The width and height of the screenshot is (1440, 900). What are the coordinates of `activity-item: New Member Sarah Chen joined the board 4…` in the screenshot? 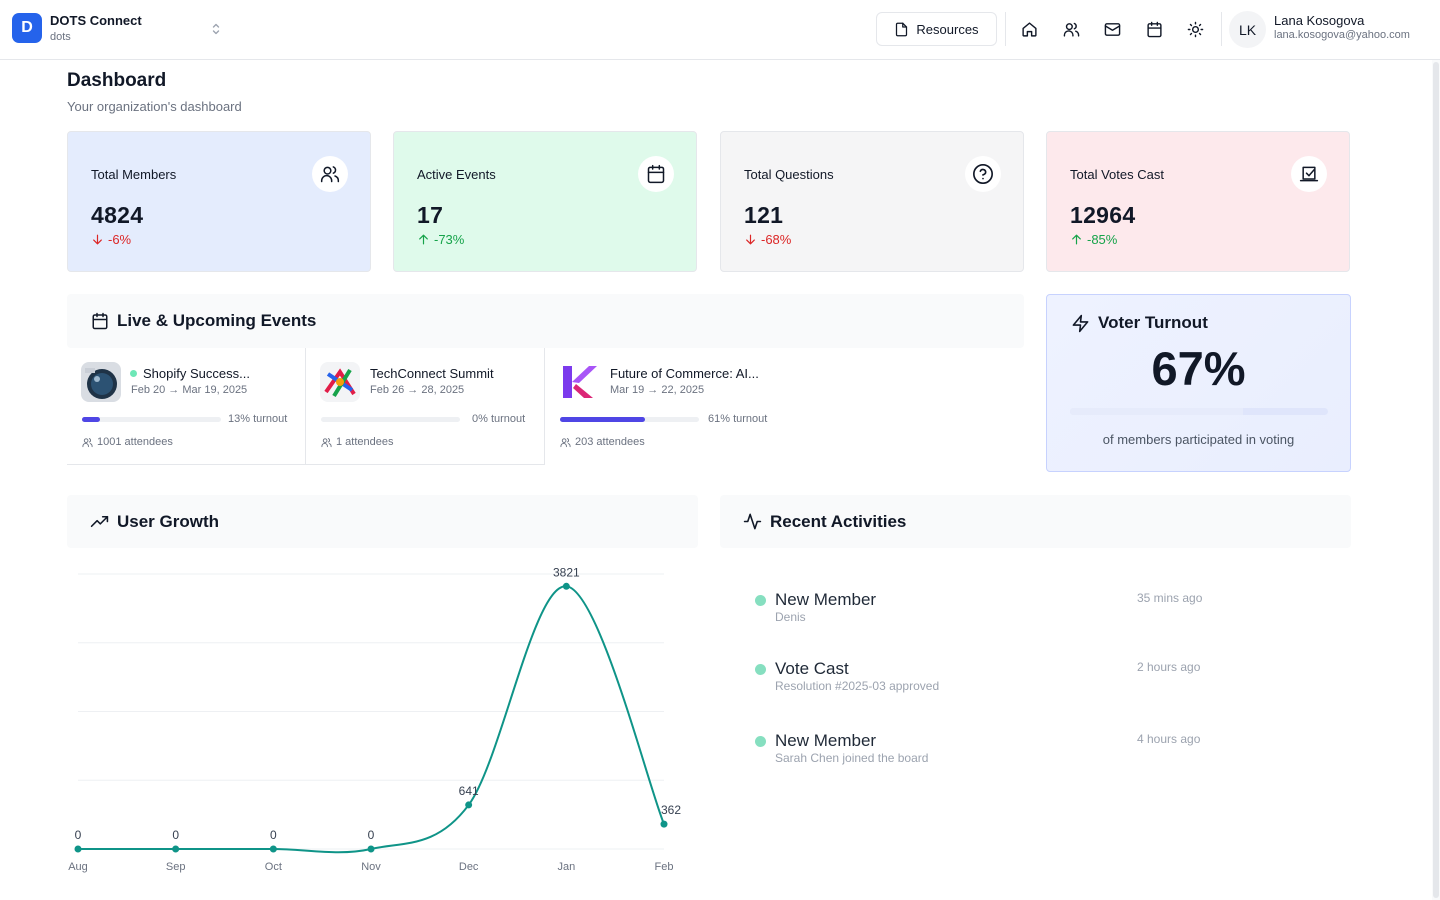 It's located at (985, 751).